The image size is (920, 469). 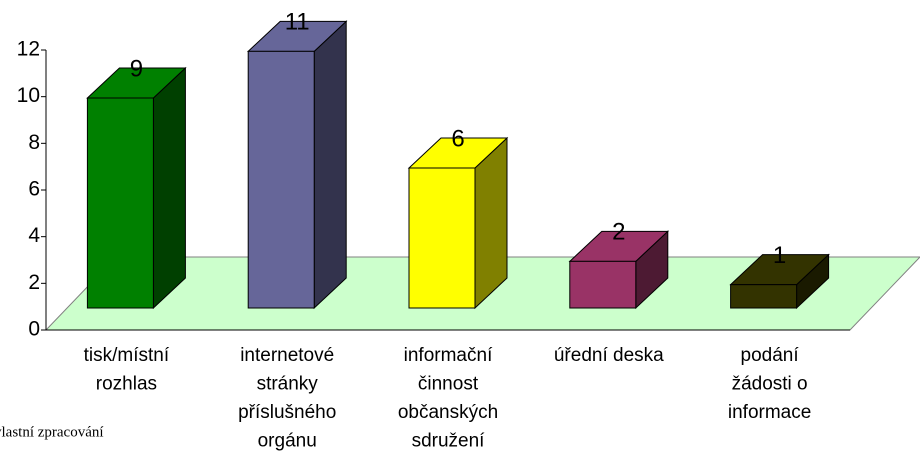 I want to click on y-tick-label: 4, so click(x=34, y=235).